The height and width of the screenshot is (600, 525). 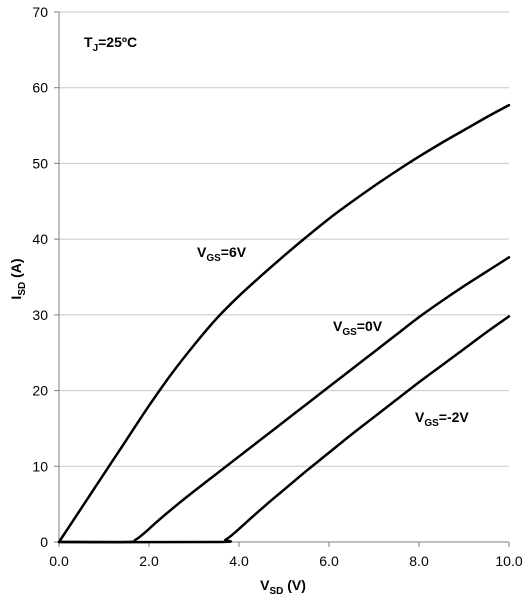 What do you see at coordinates (18, 278) in the screenshot?
I see `y-axis-label: ISD (A)` at bounding box center [18, 278].